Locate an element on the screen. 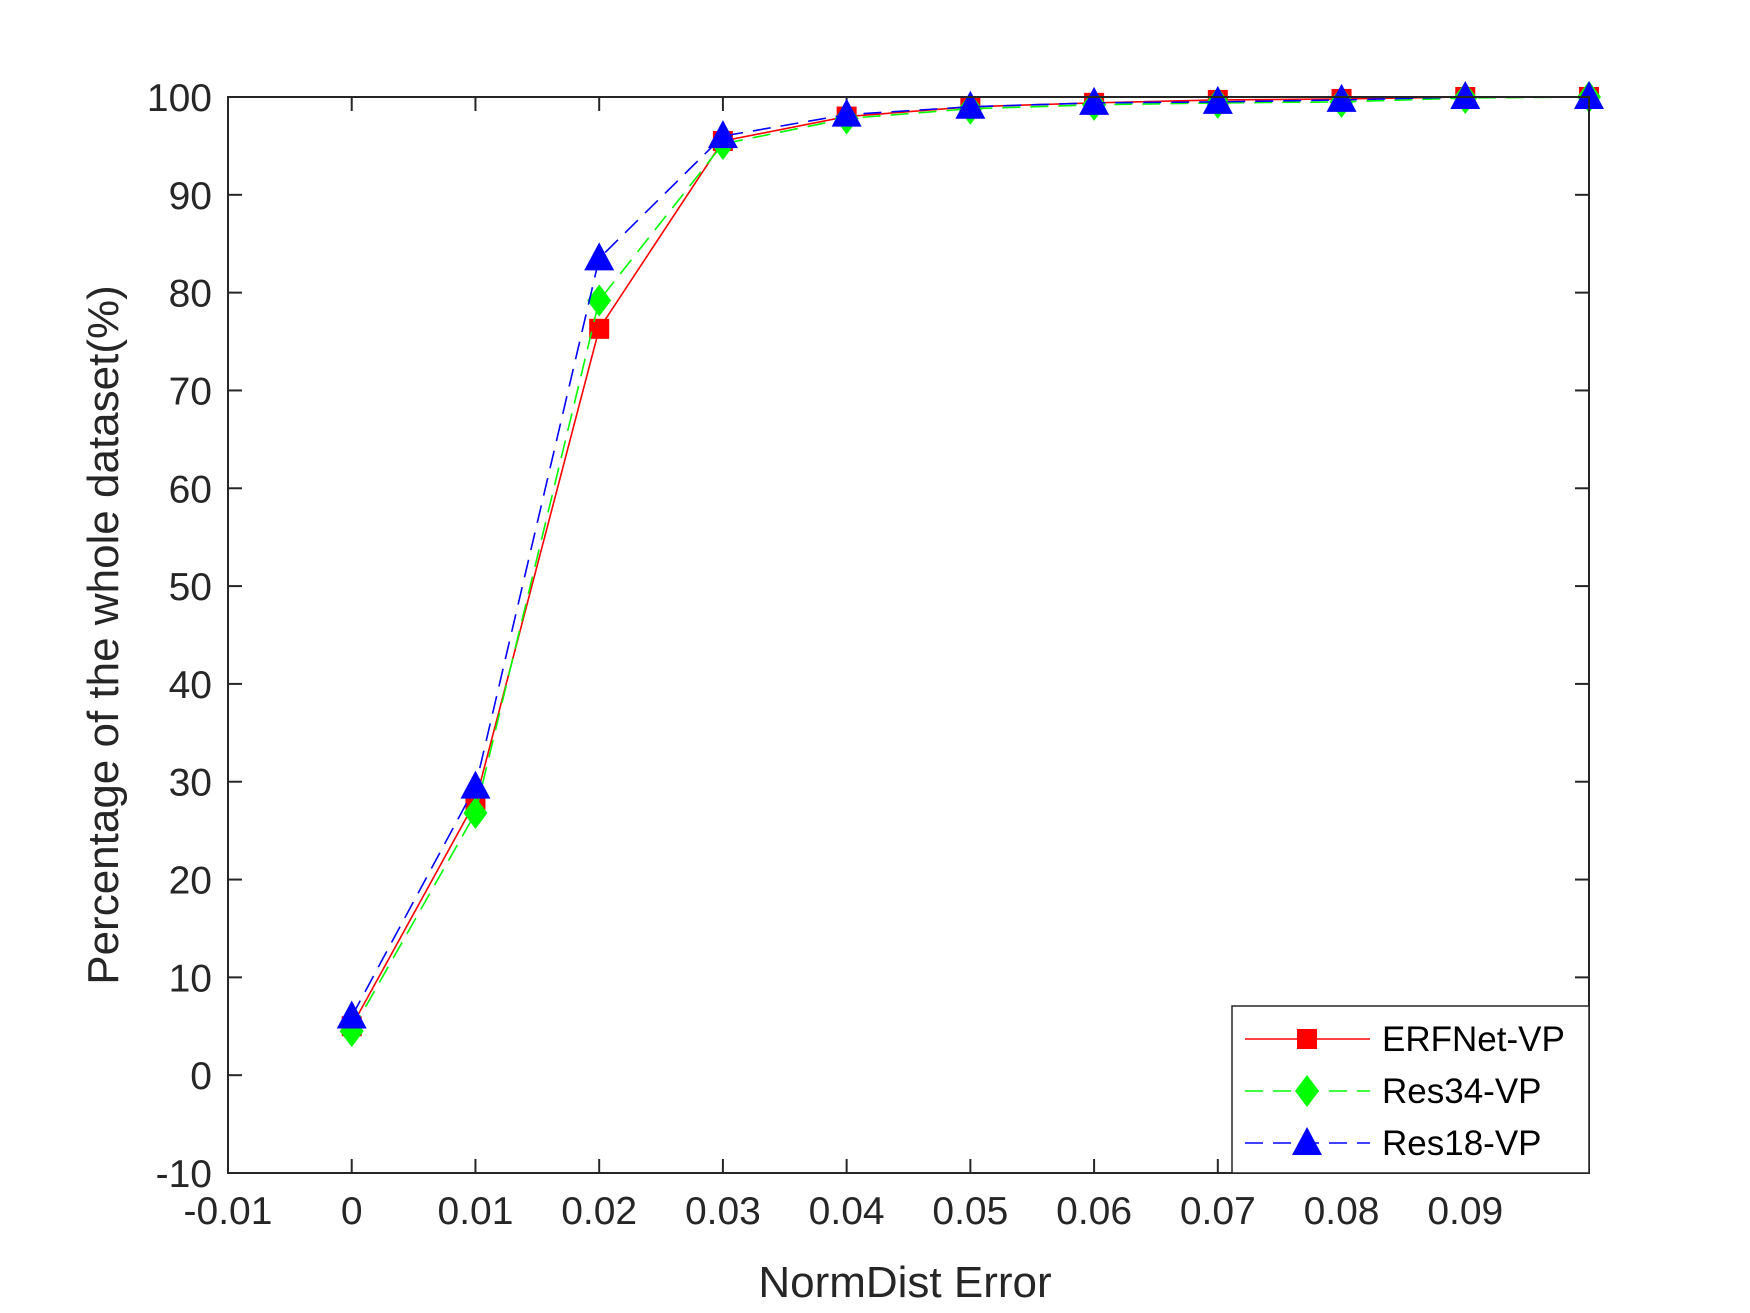  x-tick-label: -0.01 is located at coordinates (228, 1211).